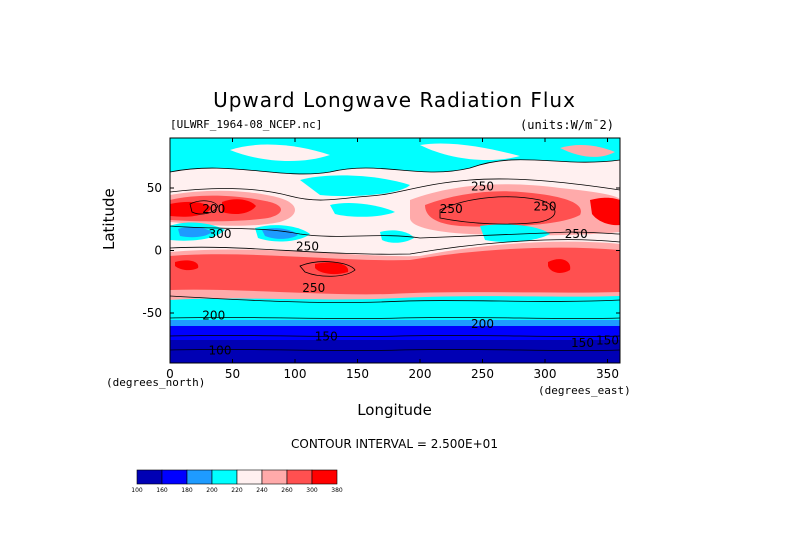 The width and height of the screenshot is (789, 558). What do you see at coordinates (170, 374) in the screenshot?
I see `x-tick-label: 0` at bounding box center [170, 374].